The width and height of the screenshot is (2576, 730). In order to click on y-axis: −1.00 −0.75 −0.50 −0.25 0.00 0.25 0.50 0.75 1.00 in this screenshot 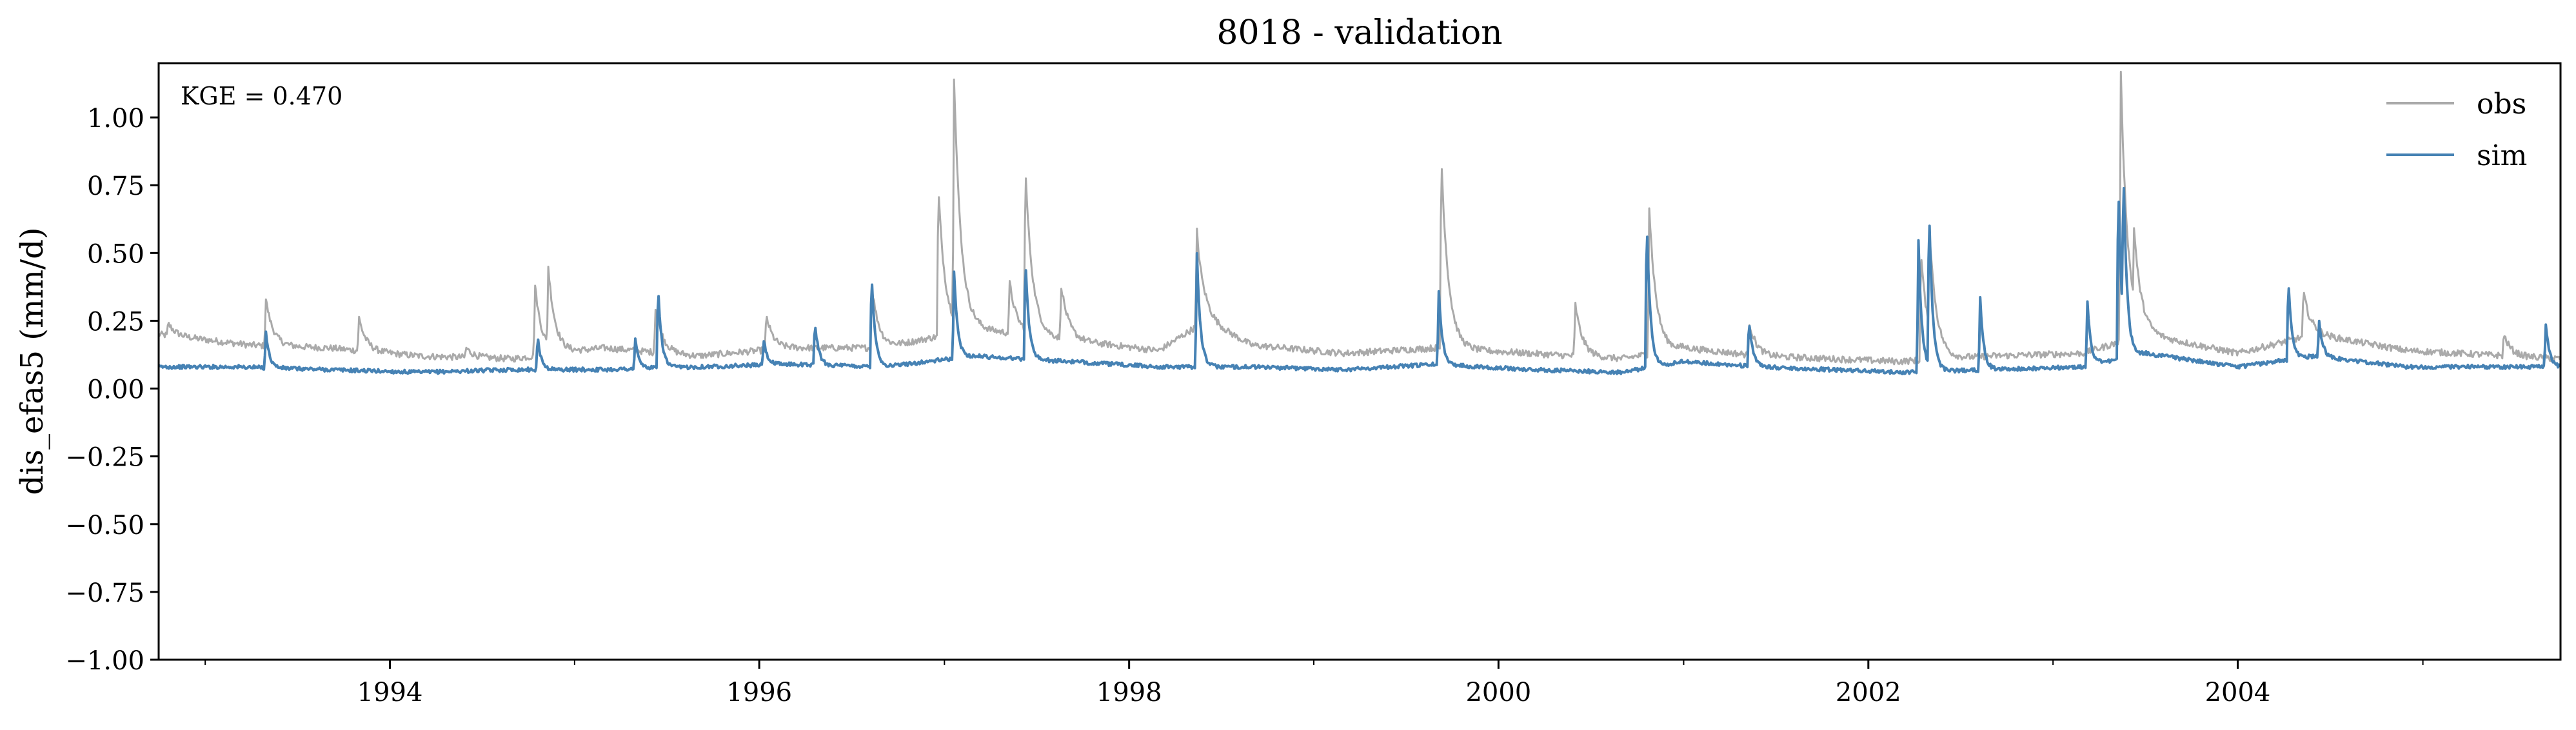, I will do `click(112, 390)`.